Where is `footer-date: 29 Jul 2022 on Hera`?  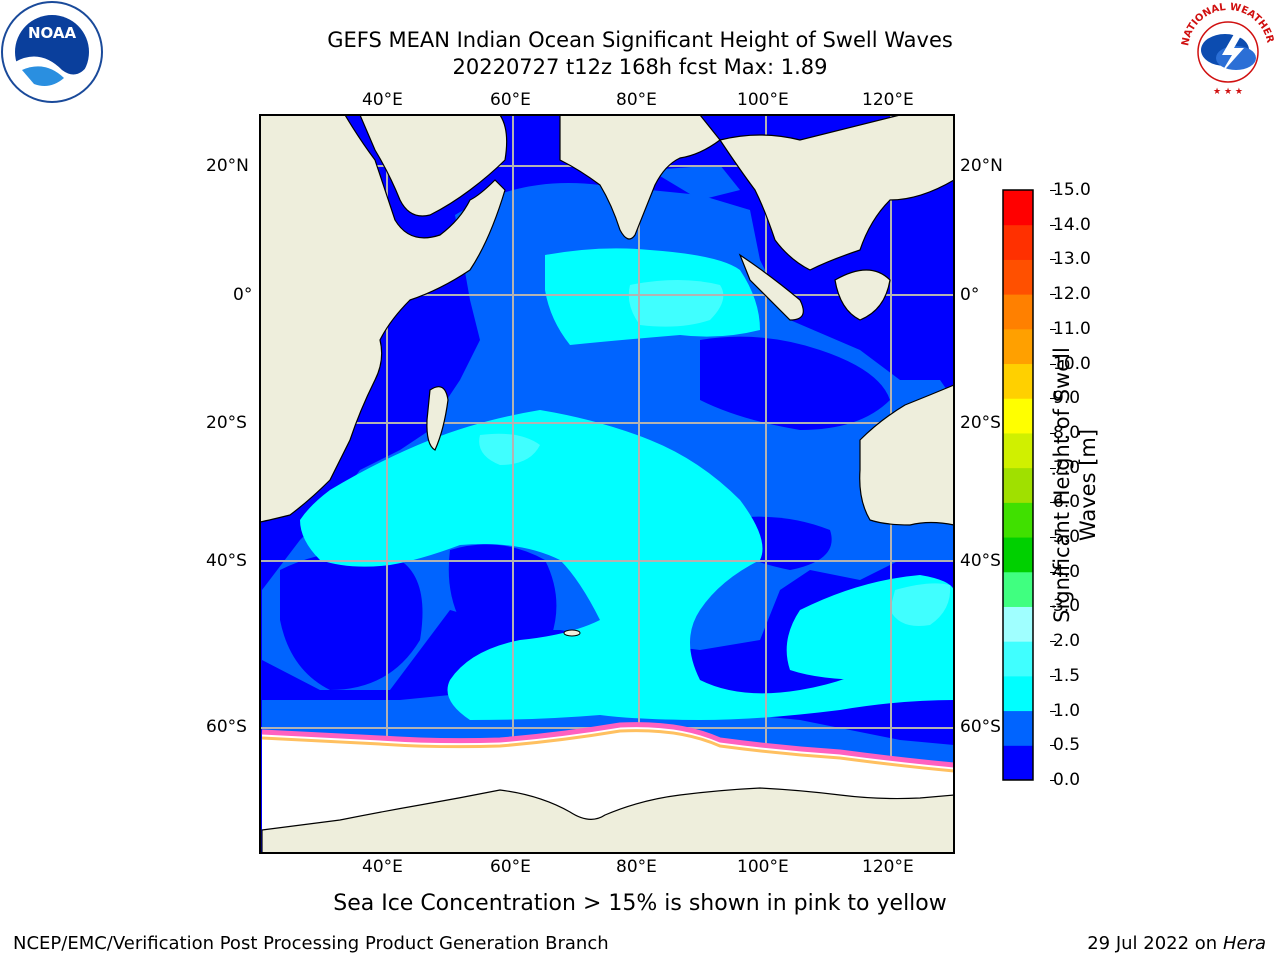
footer-date: 29 Jul 2022 on Hera is located at coordinates (1176, 943).